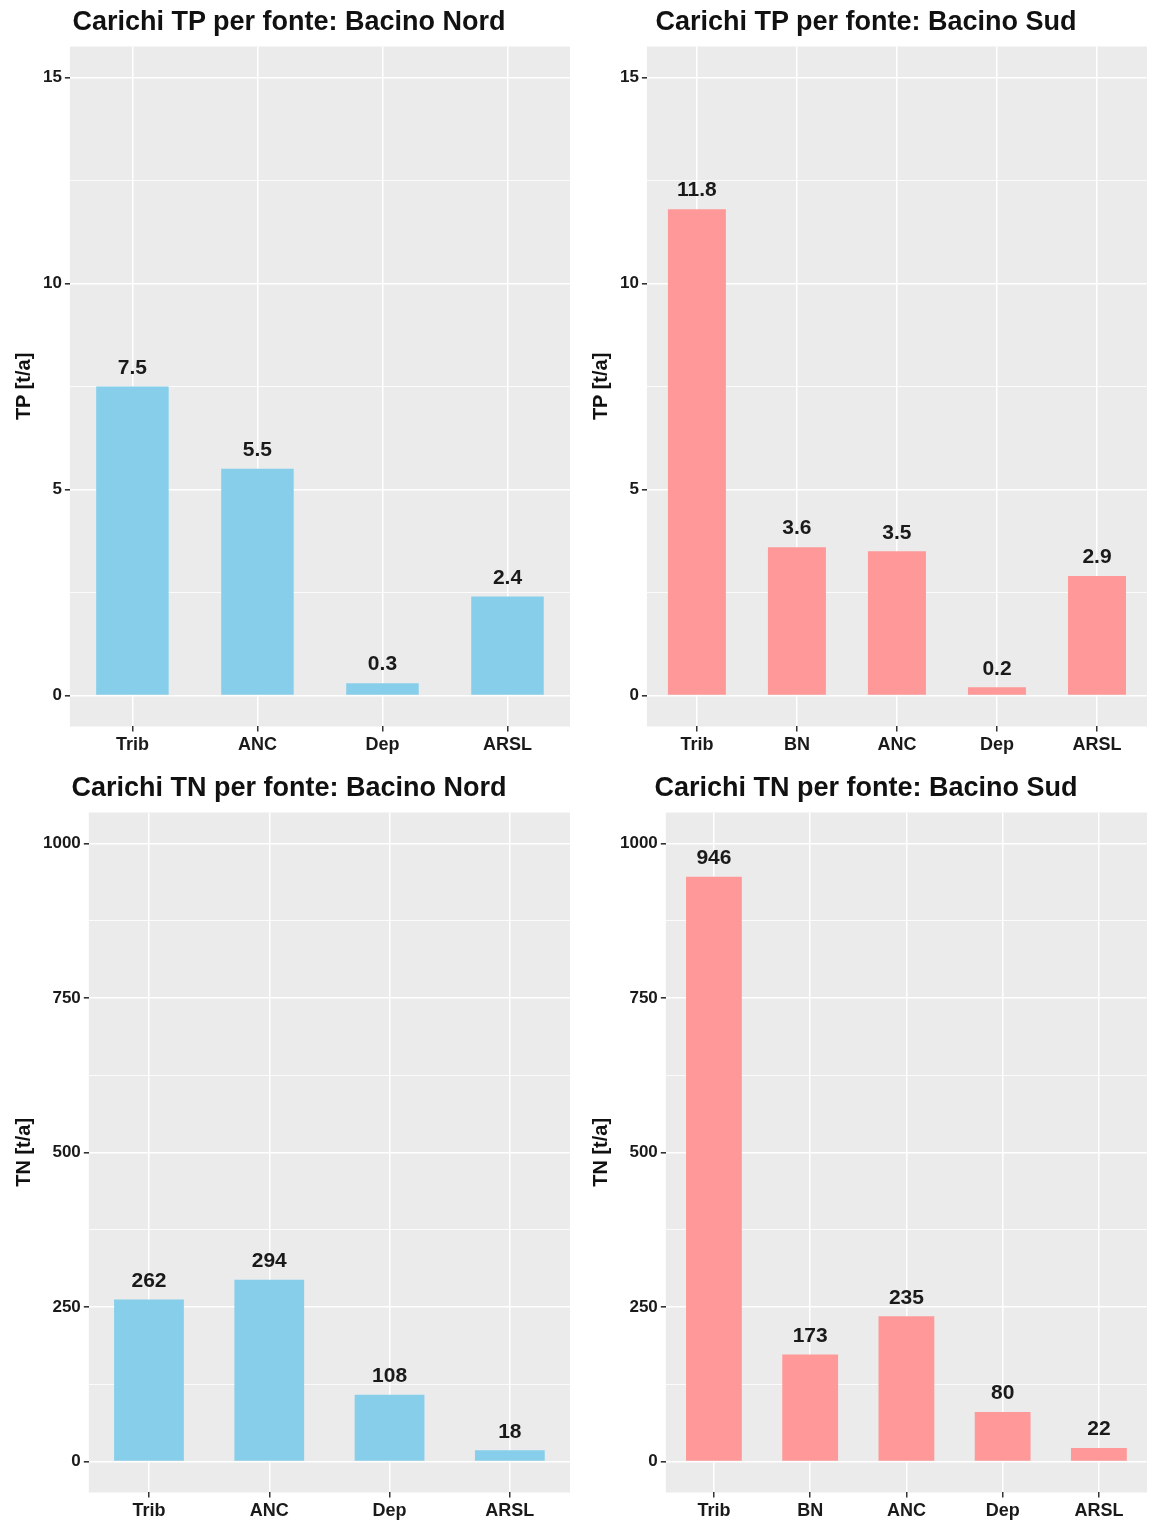 The image size is (1153, 1531). Describe the element at coordinates (289, 20) in the screenshot. I see `chart-title: Carichi TP per fonte: Bacino Nord` at that location.